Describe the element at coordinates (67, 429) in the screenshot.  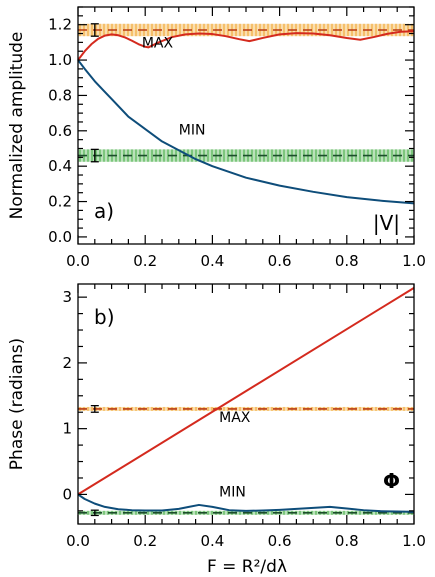
I see `y-tick-label: 1` at that location.